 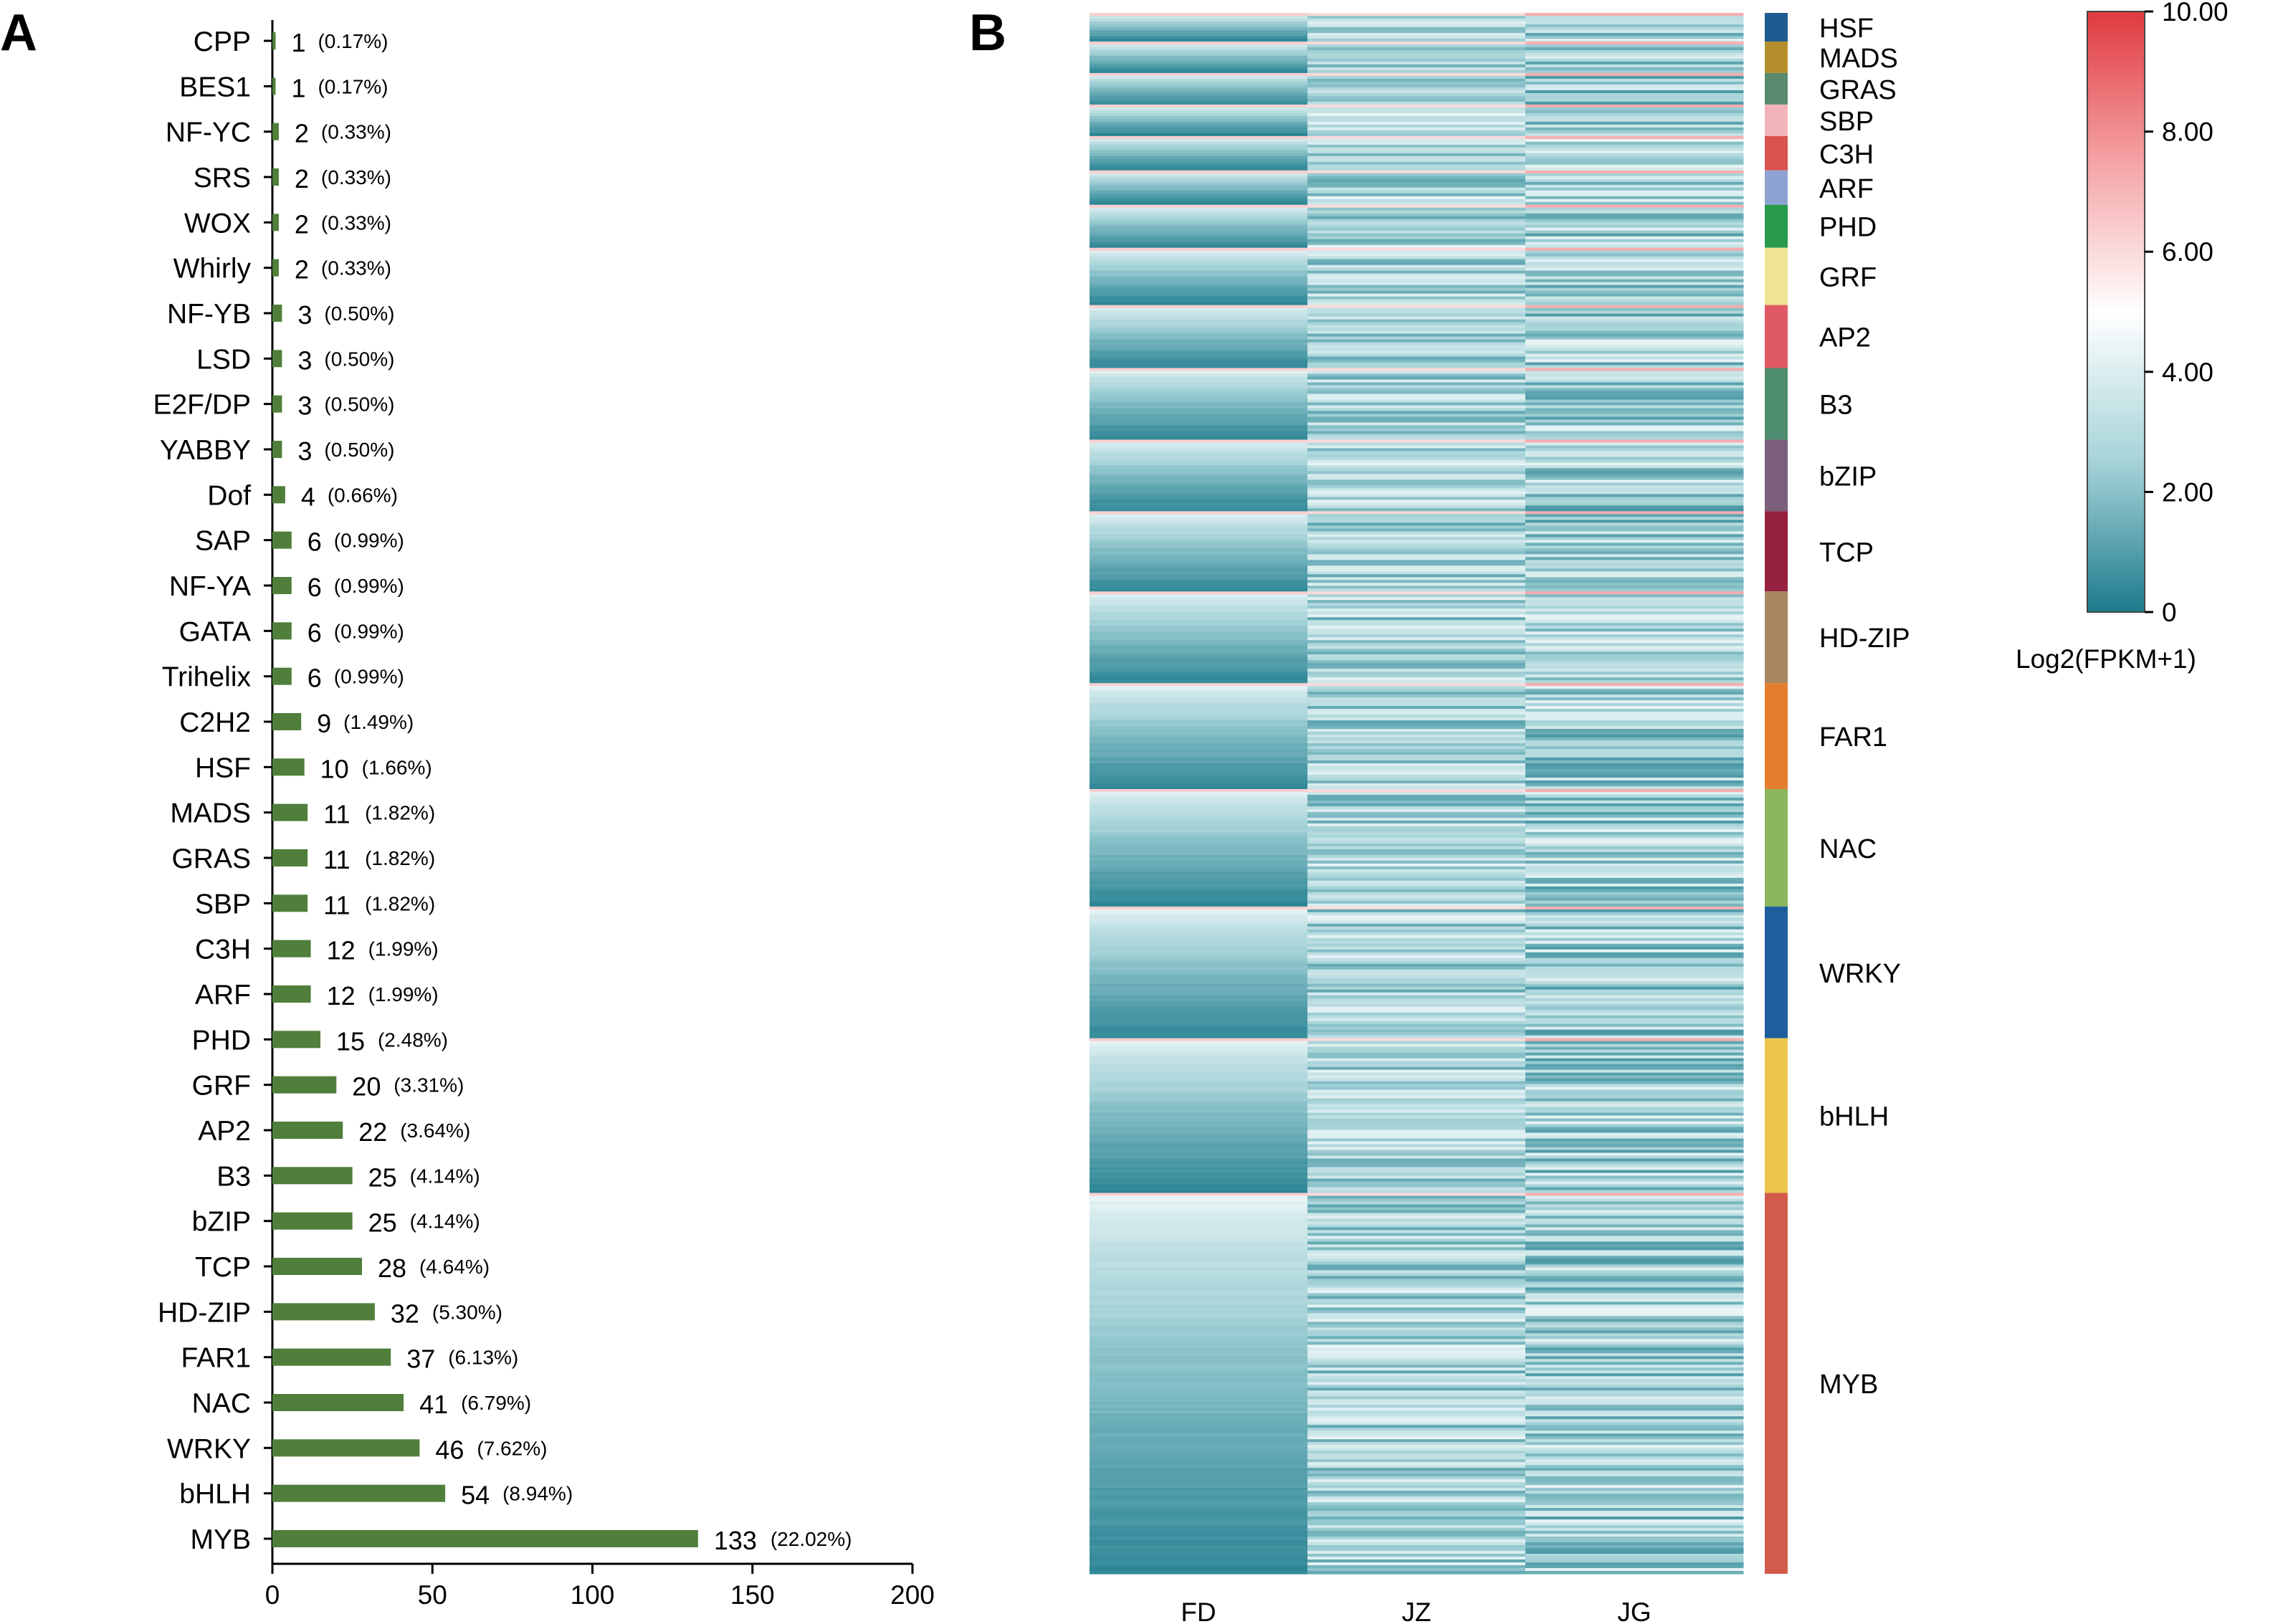 What do you see at coordinates (1777, 1115) in the screenshot?
I see `family-color-bar-bhlh` at bounding box center [1777, 1115].